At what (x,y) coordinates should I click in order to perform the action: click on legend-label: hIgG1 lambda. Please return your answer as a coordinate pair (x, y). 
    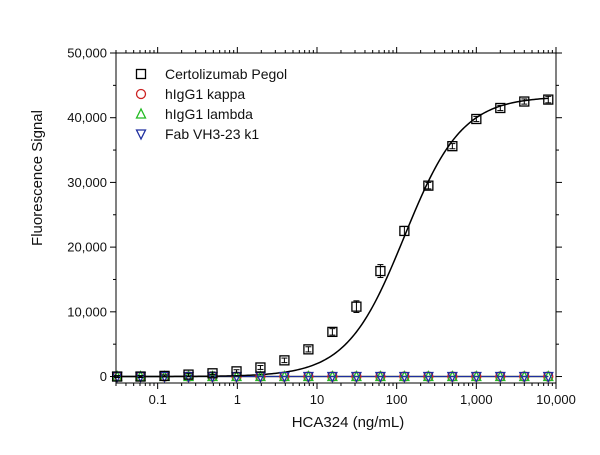
    Looking at the image, I should click on (209, 114).